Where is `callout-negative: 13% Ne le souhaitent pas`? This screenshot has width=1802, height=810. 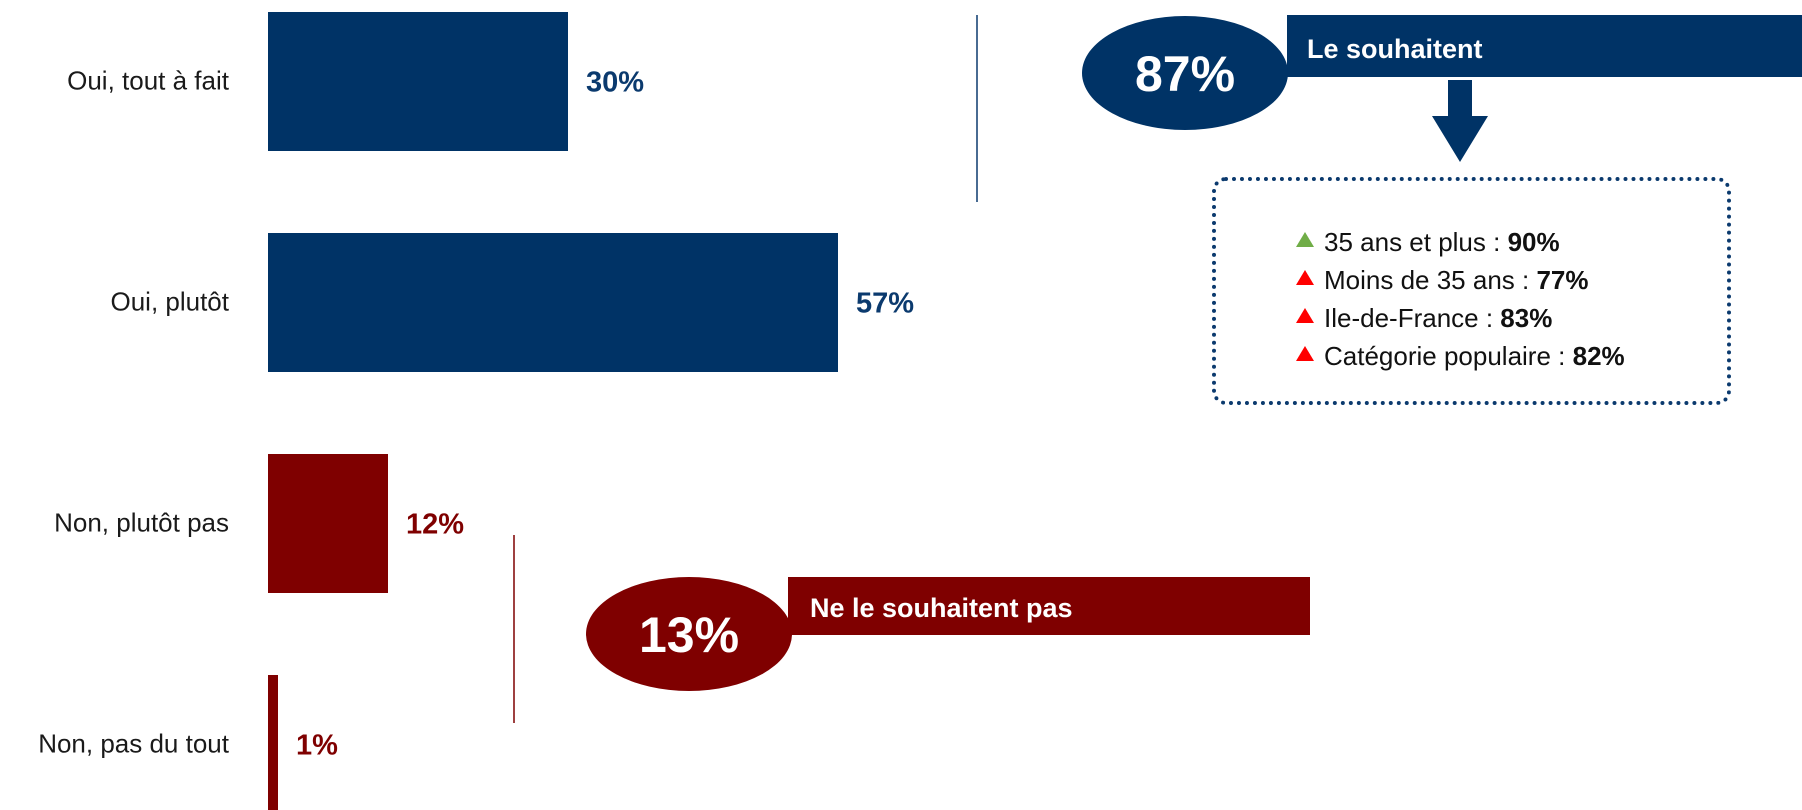 callout-negative: 13% Ne le souhaitent pas is located at coordinates (948, 634).